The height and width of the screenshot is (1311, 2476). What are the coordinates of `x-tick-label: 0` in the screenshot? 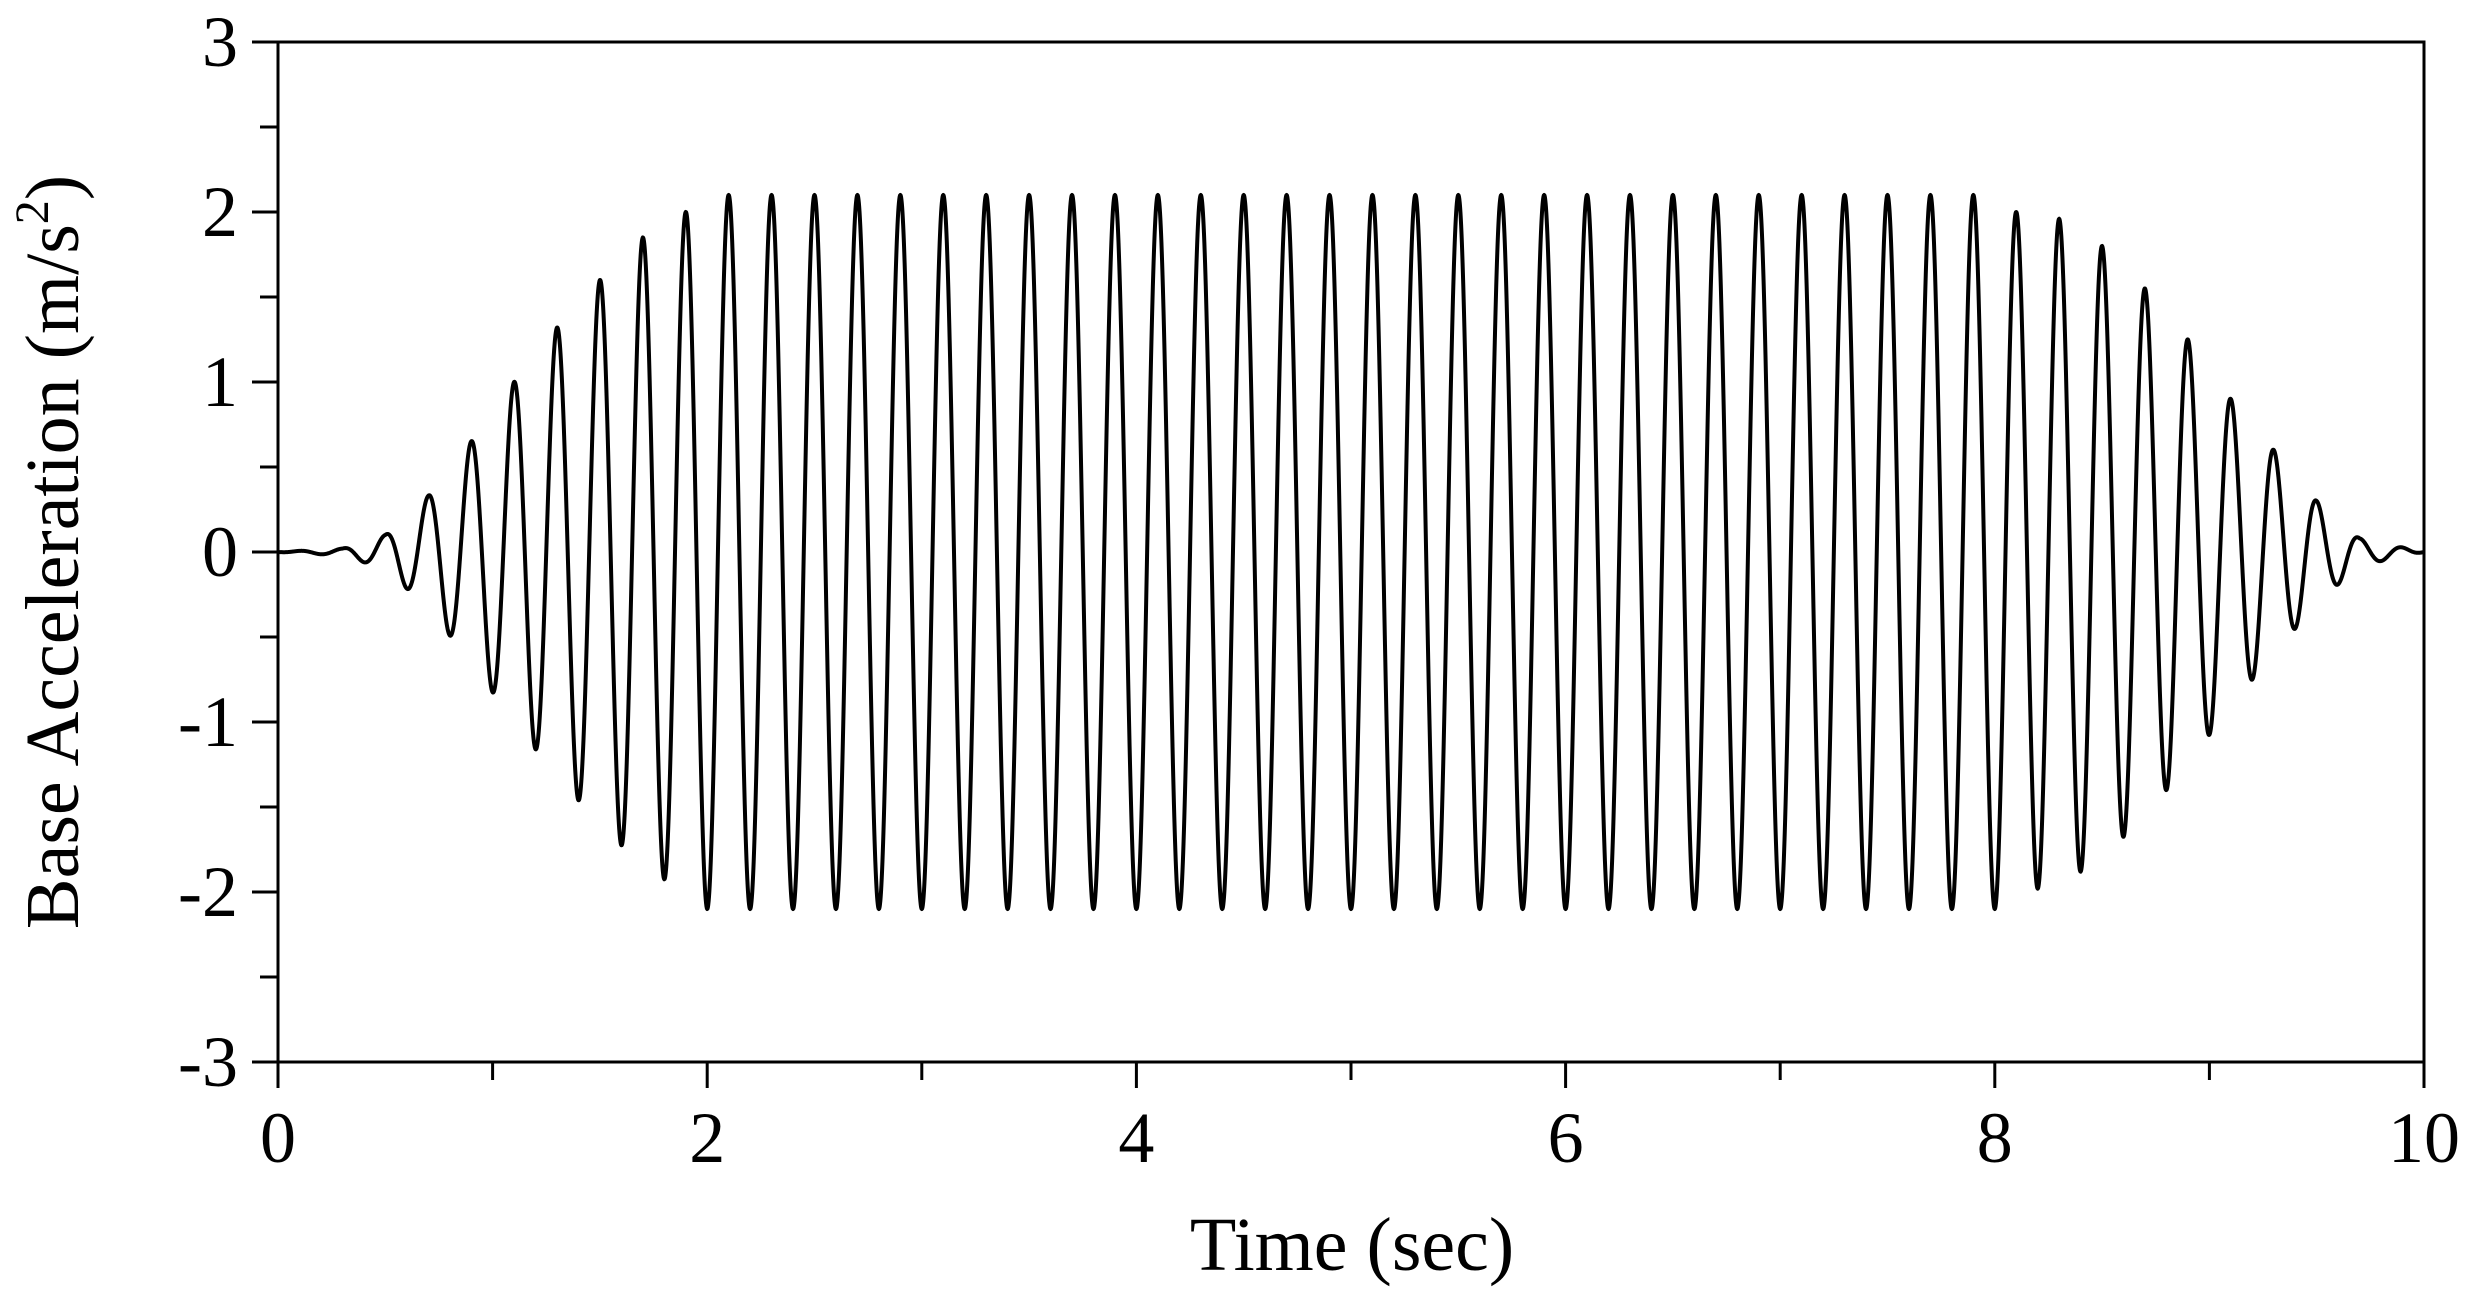 It's located at (278, 1138).